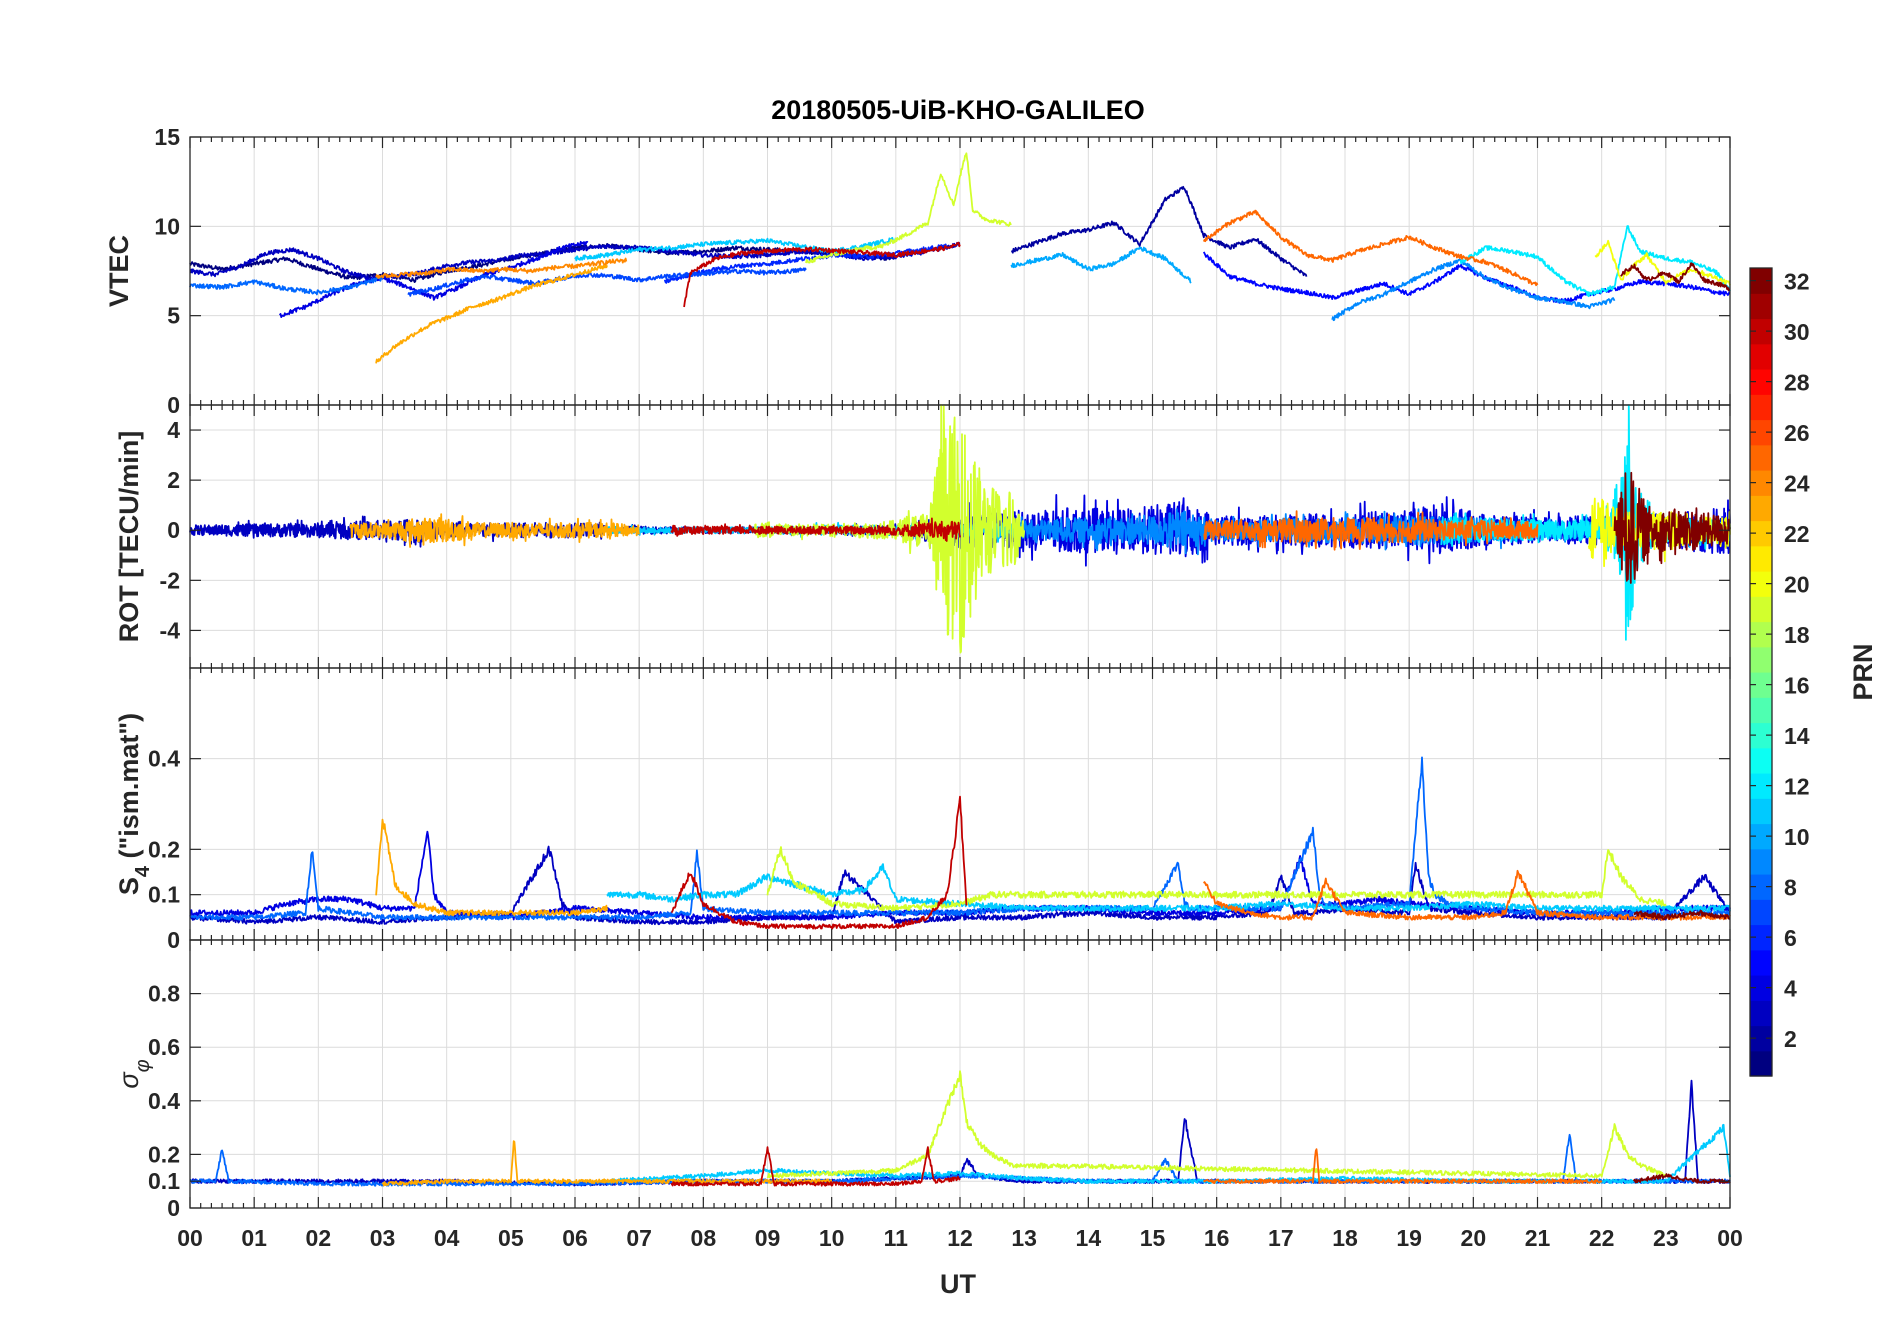  I want to click on colorbar-tick-label: 2, so click(1790, 1039).